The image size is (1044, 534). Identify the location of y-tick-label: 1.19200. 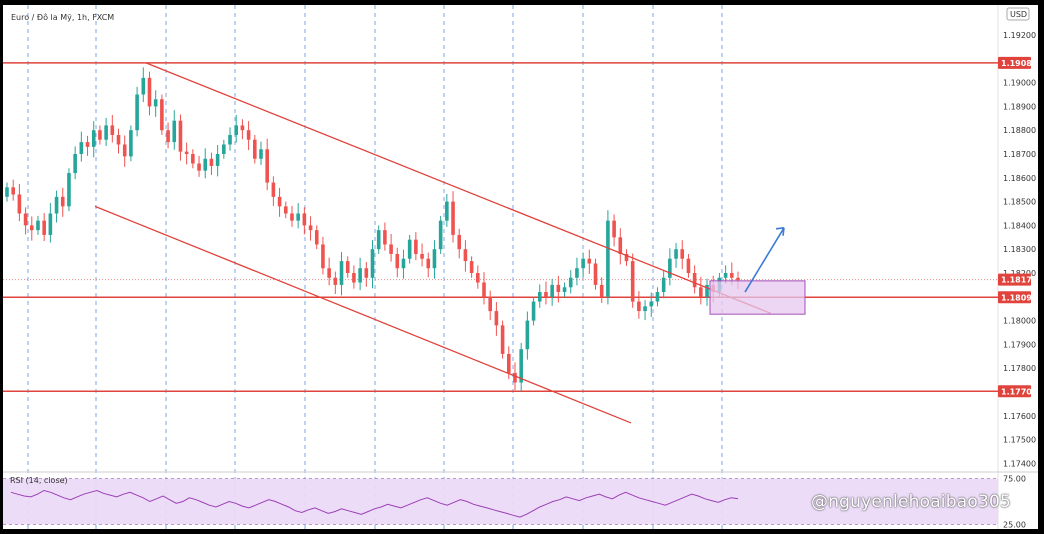
(1019, 35).